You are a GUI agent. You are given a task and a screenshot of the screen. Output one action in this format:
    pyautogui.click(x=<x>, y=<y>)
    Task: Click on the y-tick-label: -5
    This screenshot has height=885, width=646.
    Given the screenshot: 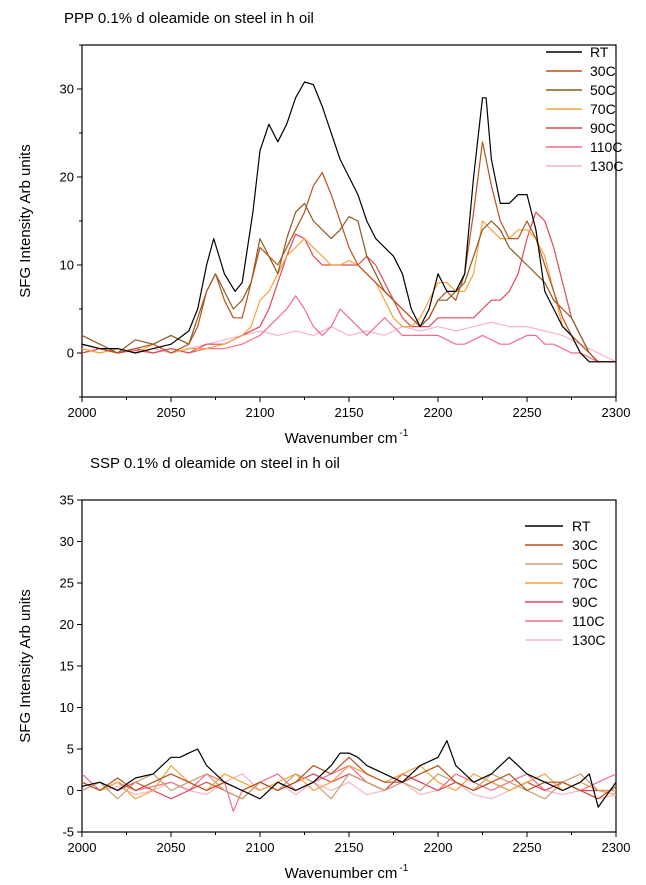 What is the action you would take?
    pyautogui.click(x=68, y=832)
    